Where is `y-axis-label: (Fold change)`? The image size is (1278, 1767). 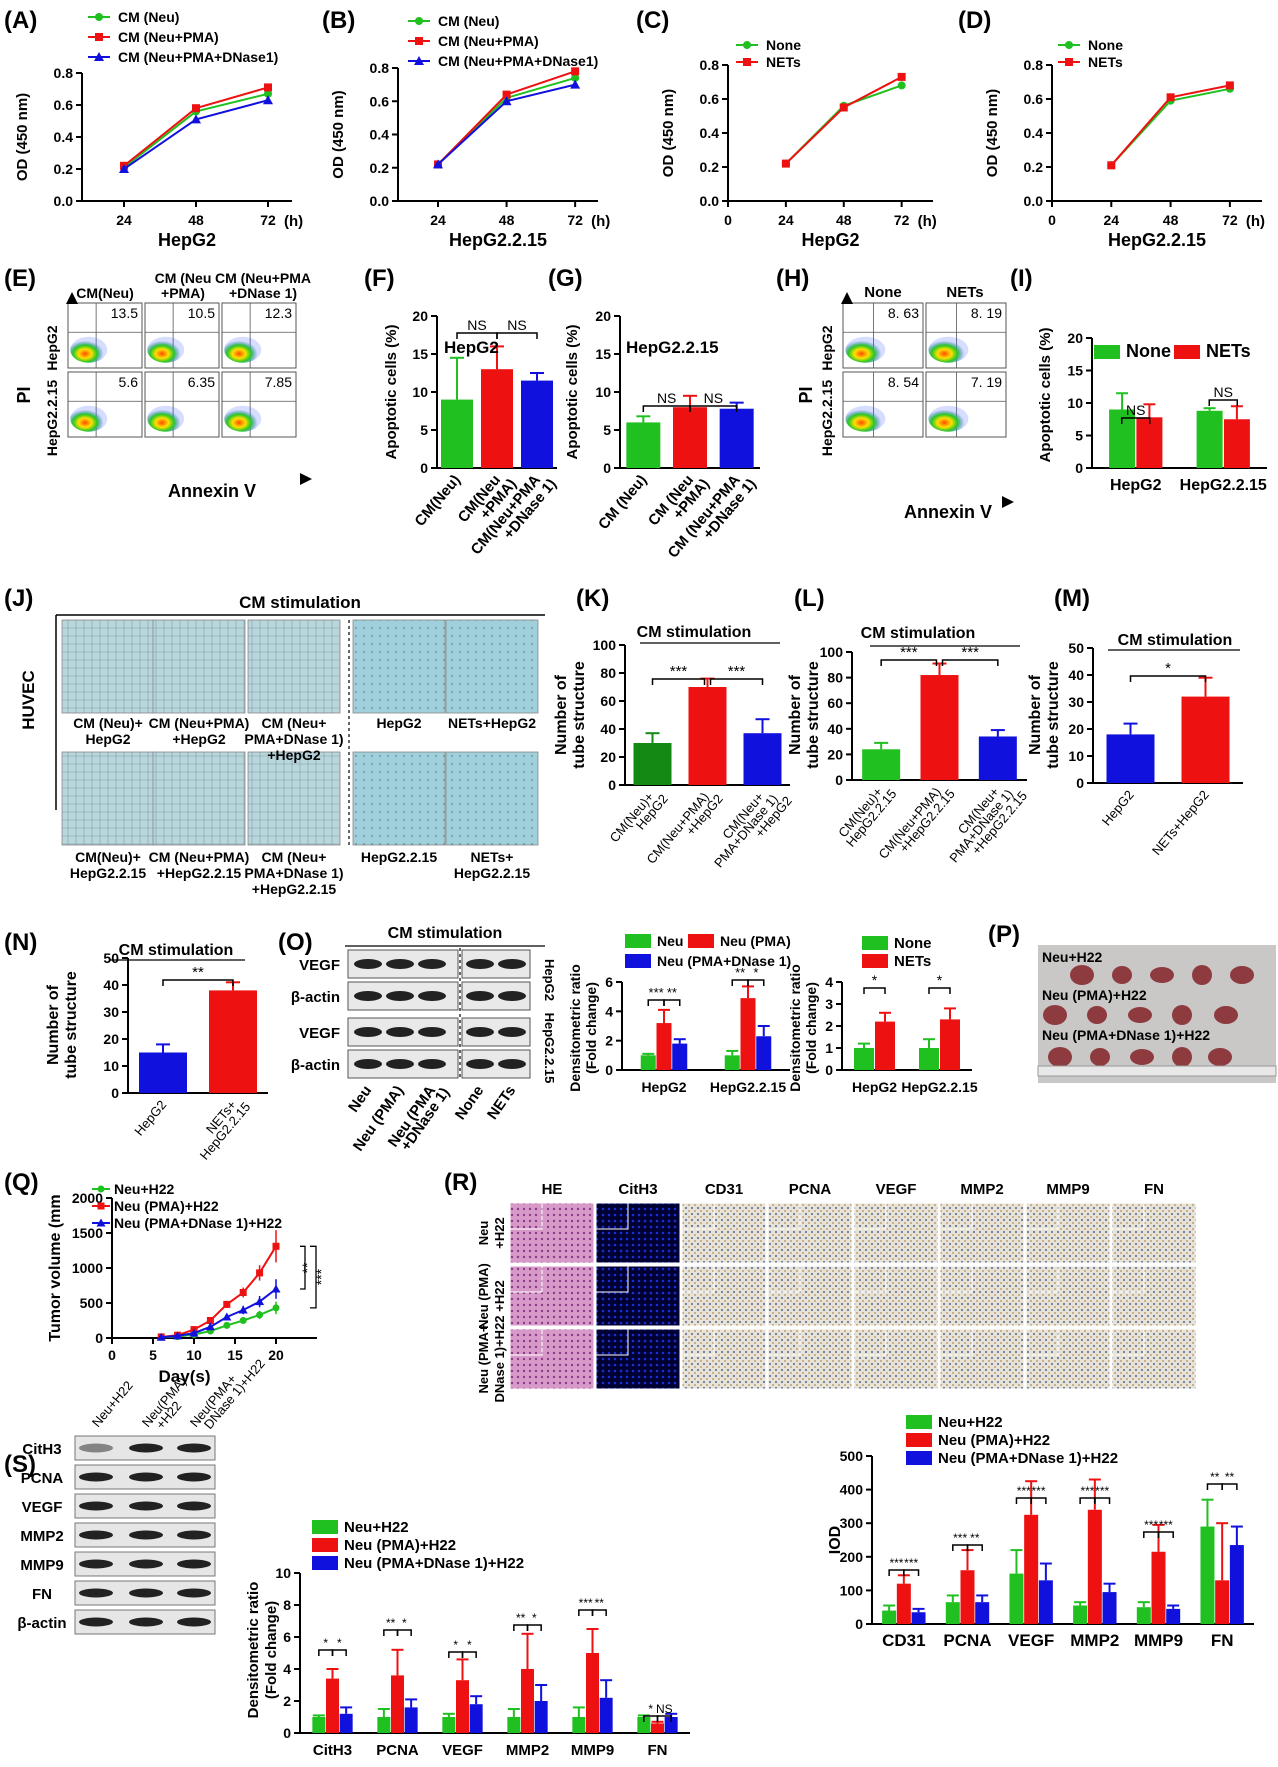
y-axis-label: (Fold change) is located at coordinates (811, 1028).